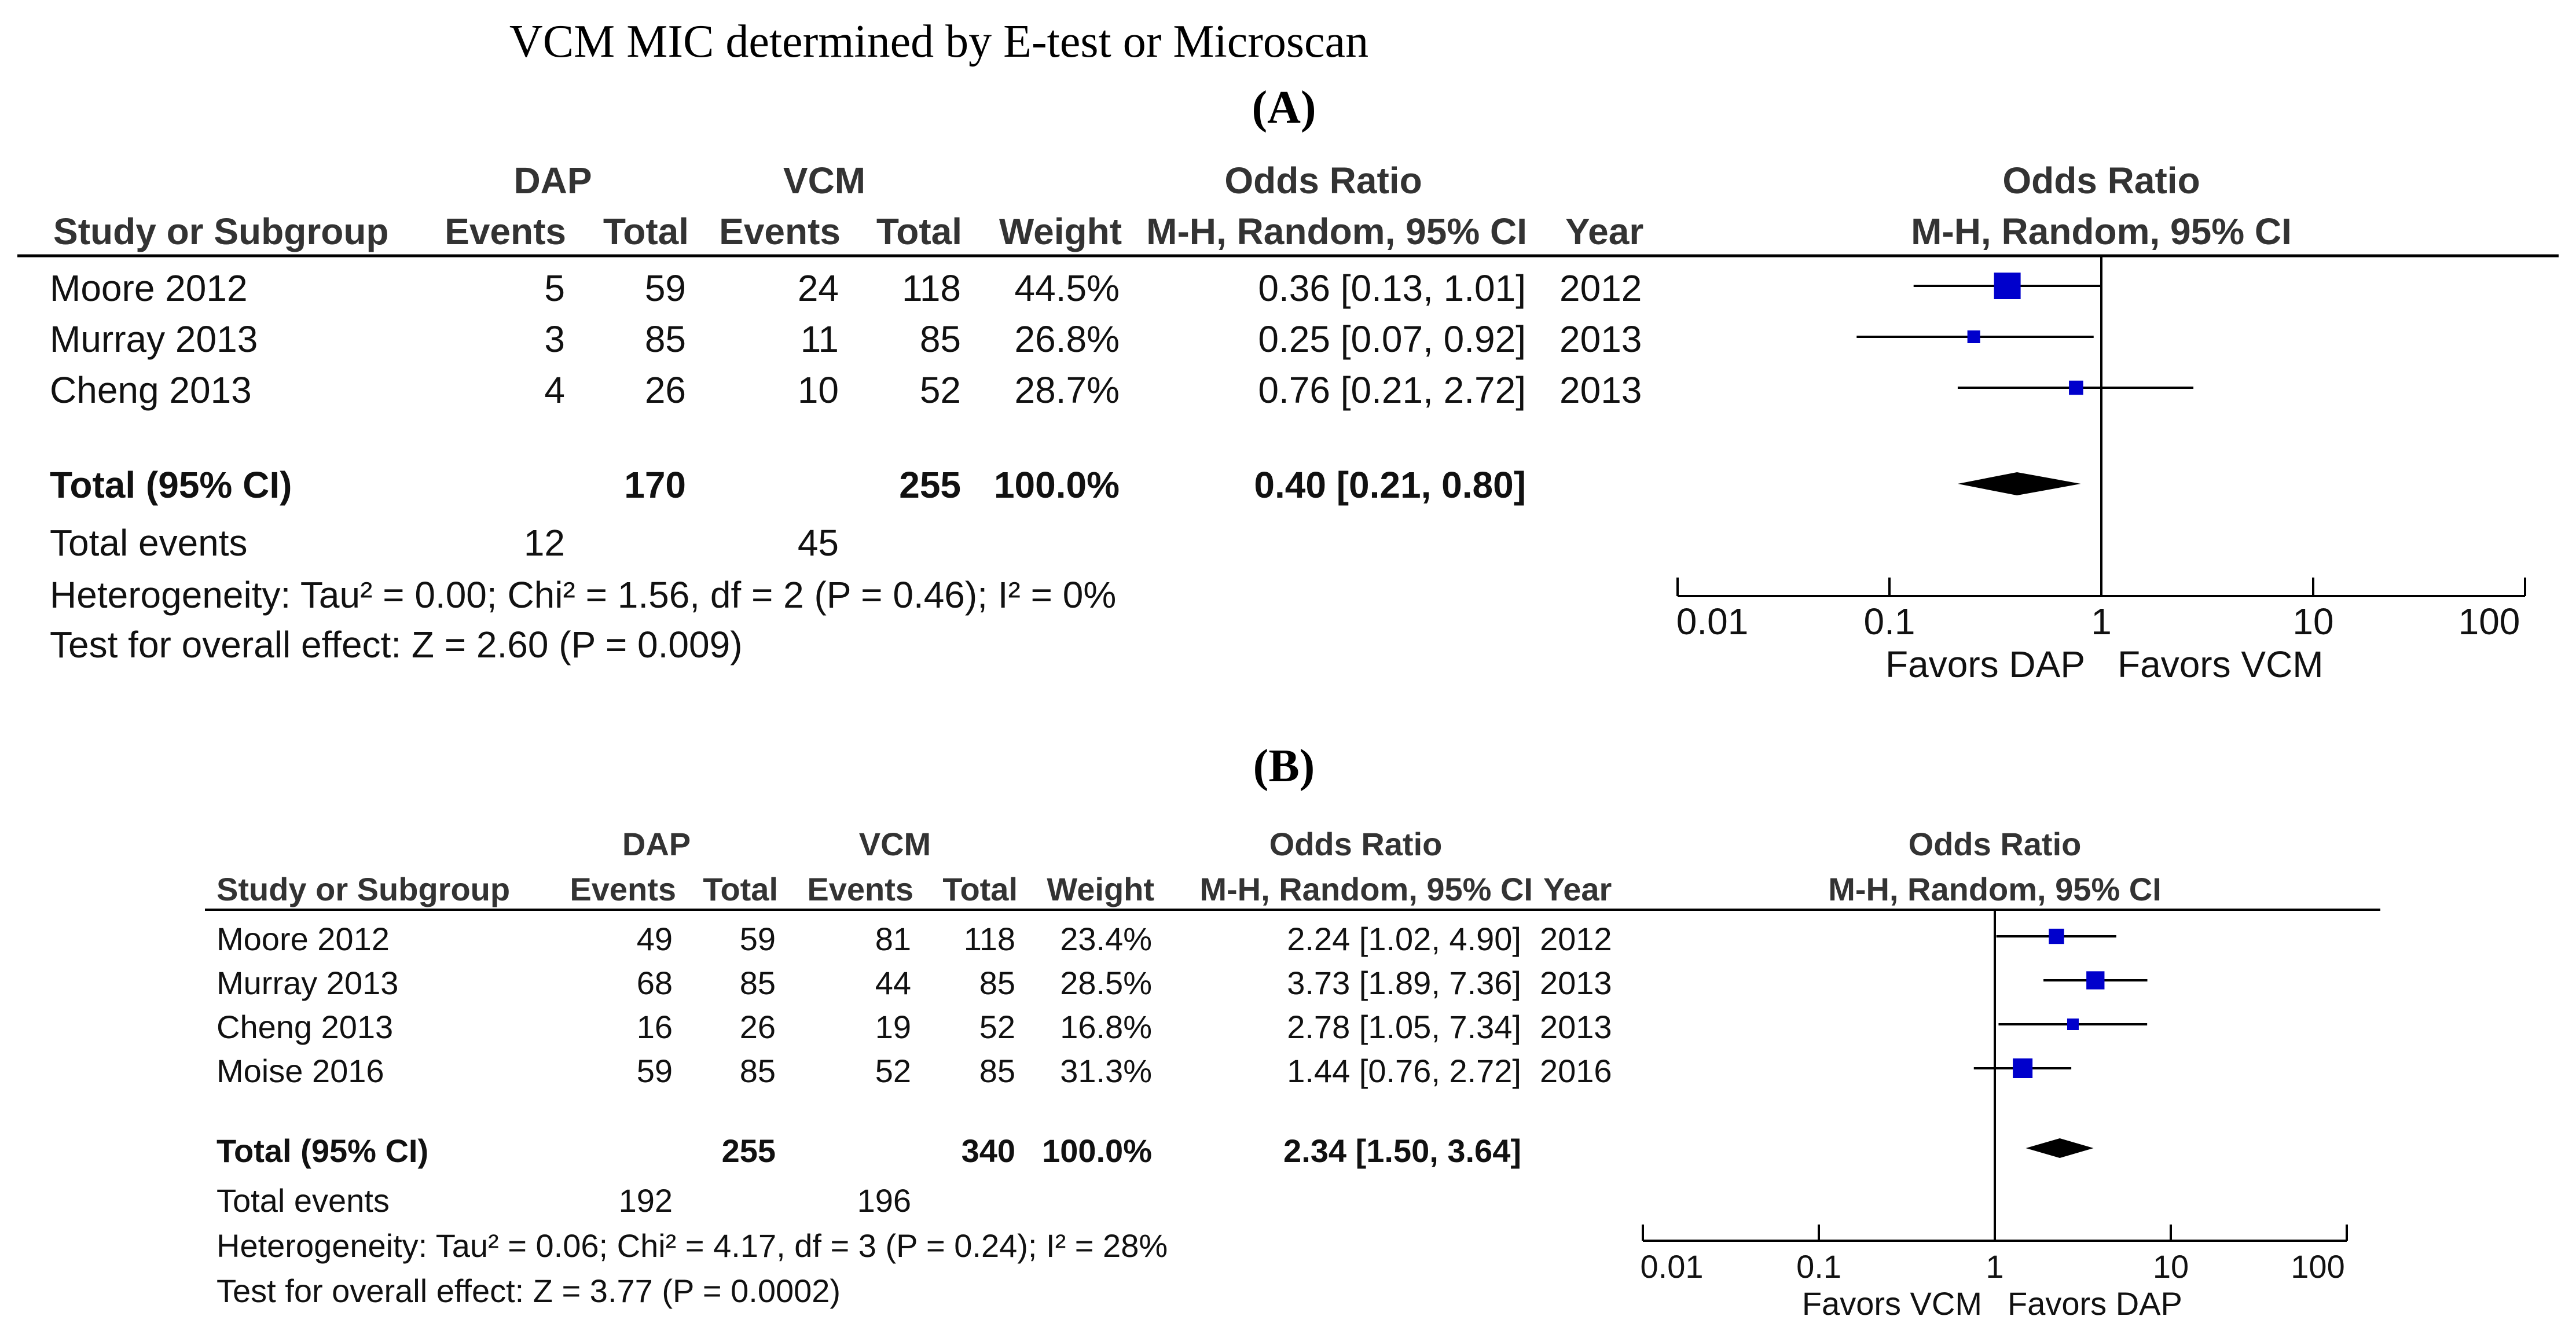 This screenshot has height=1342, width=2576. Describe the element at coordinates (1323, 180) in the screenshot. I see `panel-a-or-header: Odds Ratio` at that location.